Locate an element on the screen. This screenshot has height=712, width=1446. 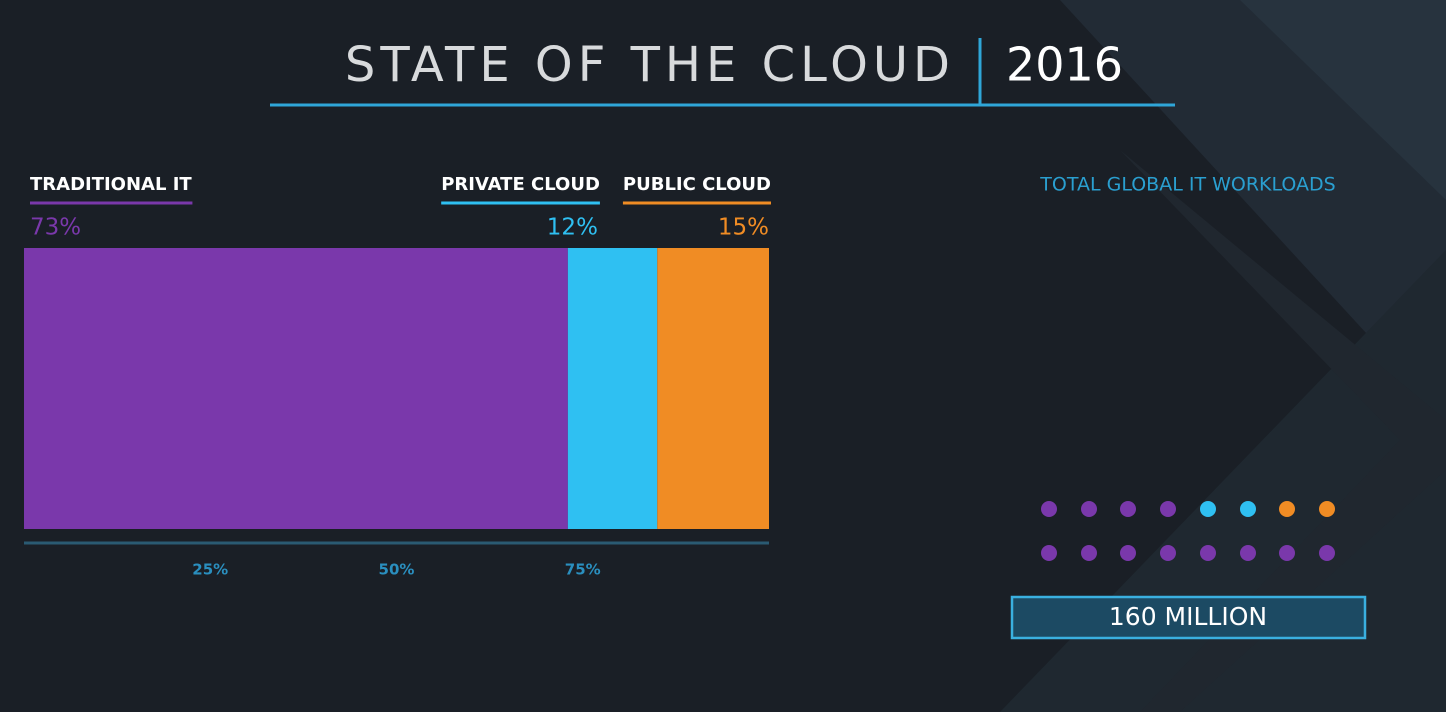
x-tick-label: 50% is located at coordinates (397, 570).